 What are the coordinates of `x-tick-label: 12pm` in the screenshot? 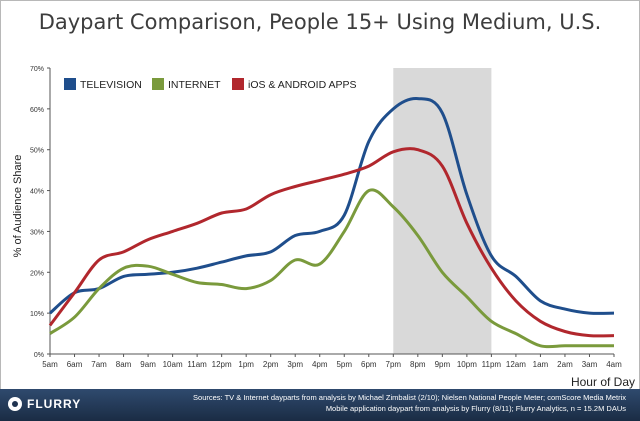 It's located at (222, 364).